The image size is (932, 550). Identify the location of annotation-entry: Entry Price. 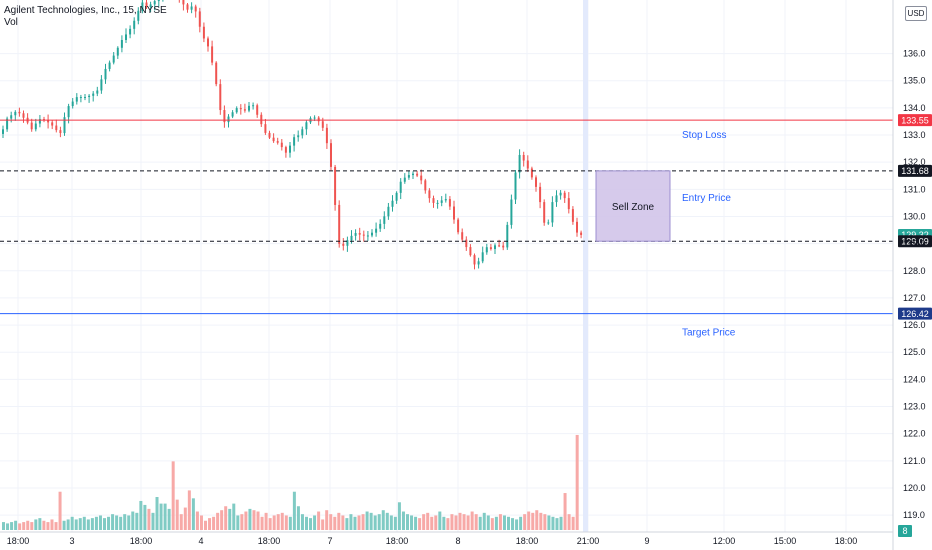
(706, 198).